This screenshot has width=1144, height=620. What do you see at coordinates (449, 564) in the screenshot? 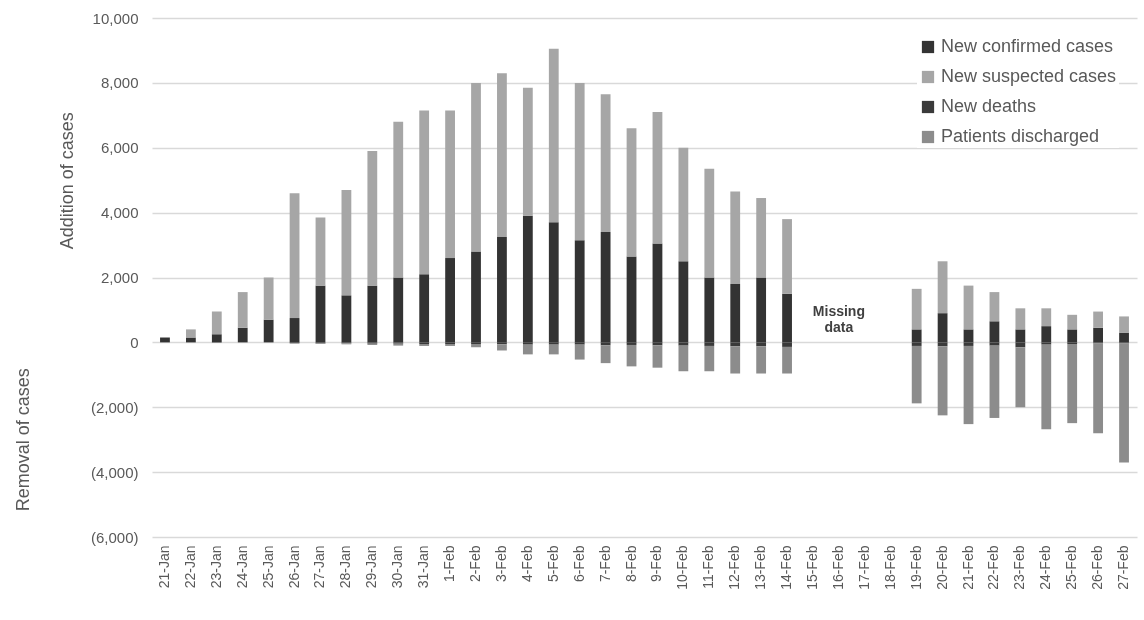
I see `x-tick-label: 1-Feb` at bounding box center [449, 564].